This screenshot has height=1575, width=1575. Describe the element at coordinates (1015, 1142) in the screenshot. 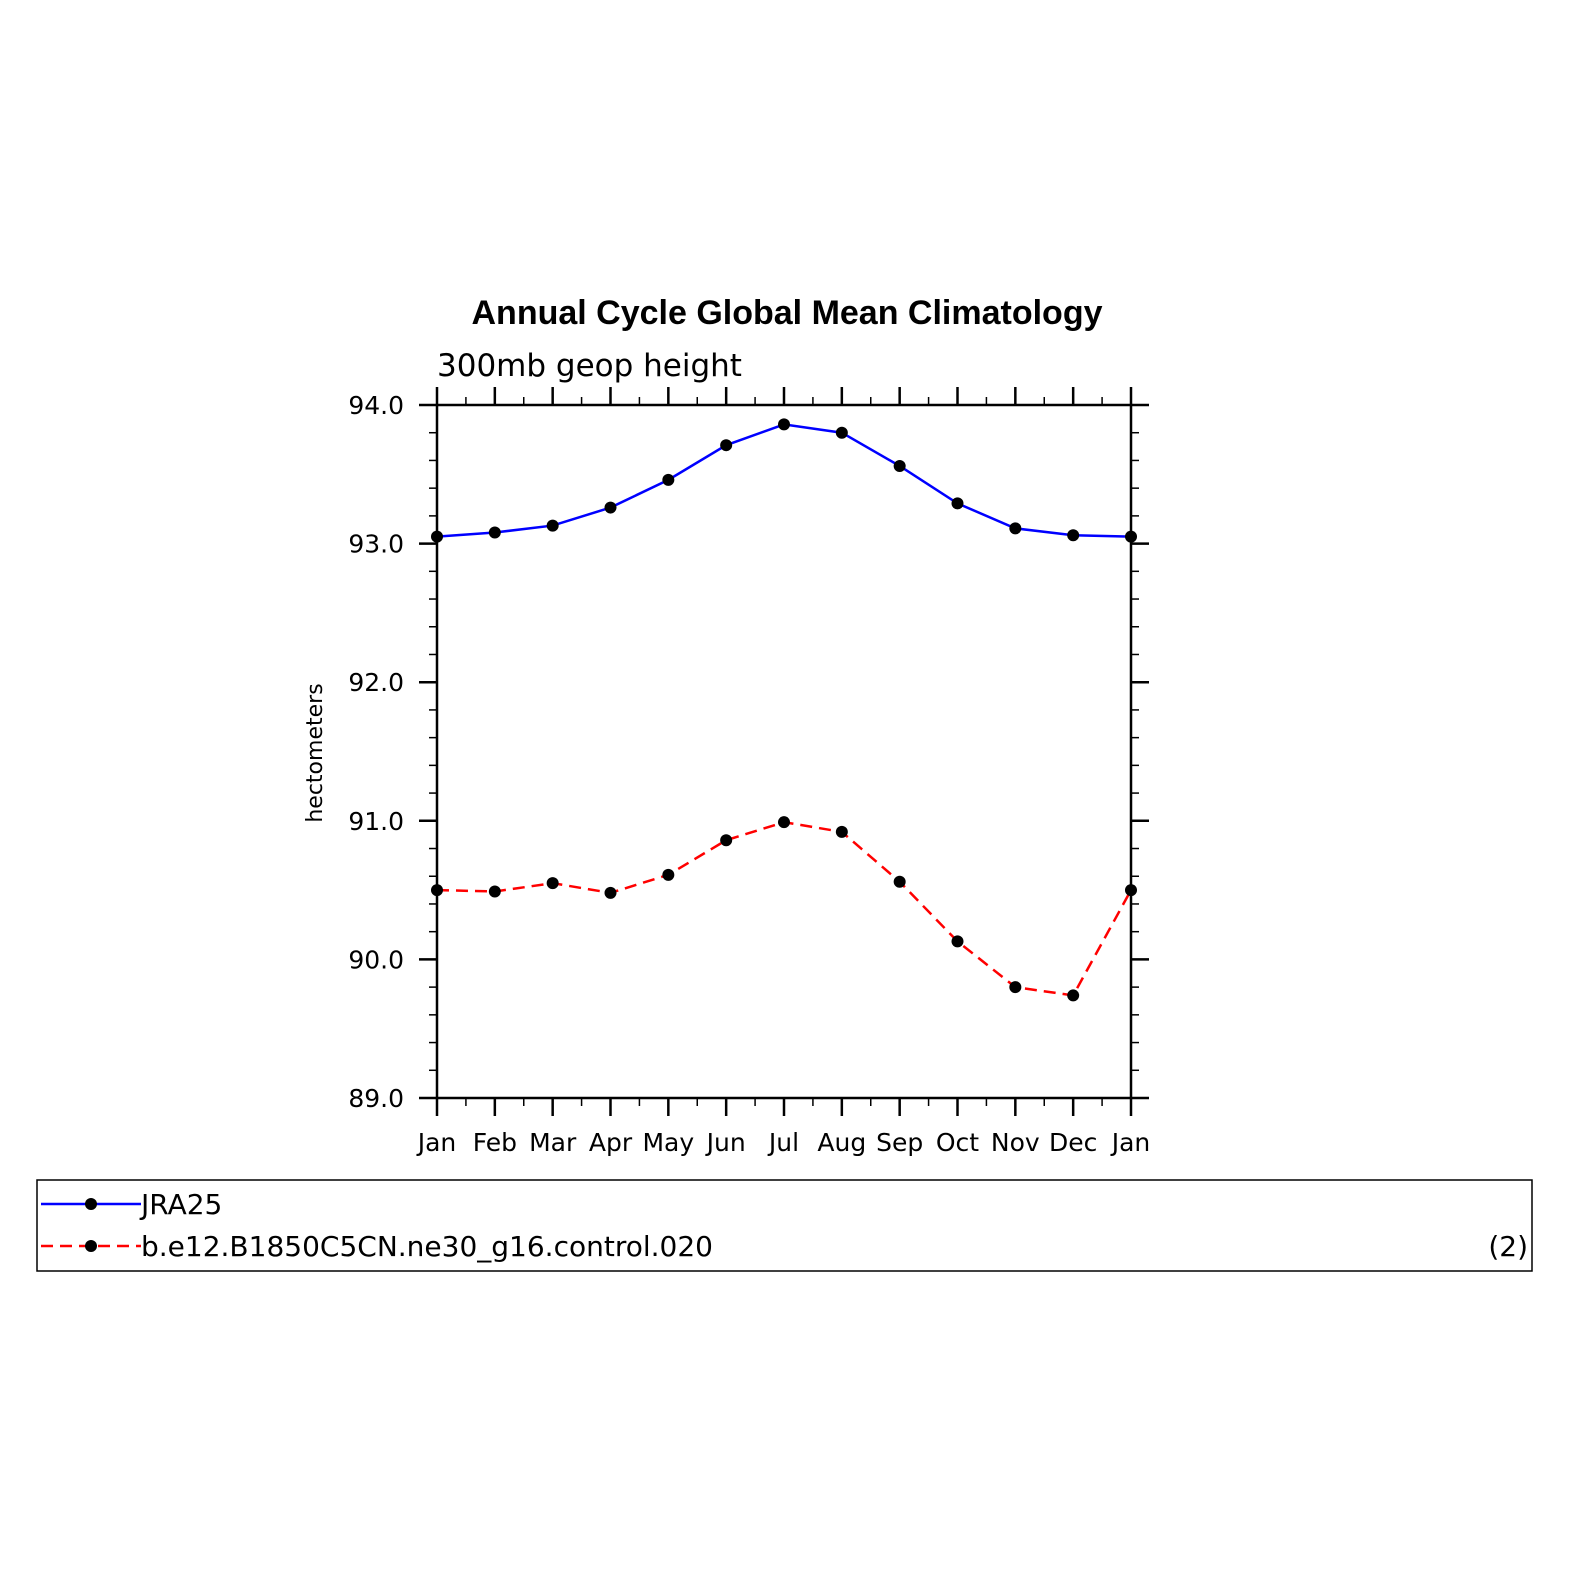

I see `x-tick-label: Nov` at that location.